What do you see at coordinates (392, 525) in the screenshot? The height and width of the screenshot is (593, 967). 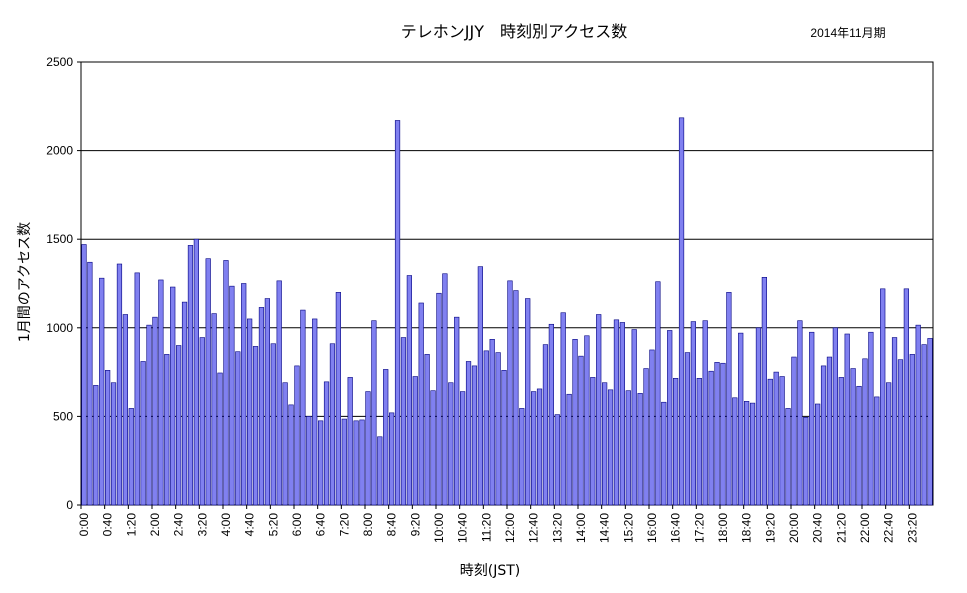 I see `x-tick-label: 8:40` at bounding box center [392, 525].